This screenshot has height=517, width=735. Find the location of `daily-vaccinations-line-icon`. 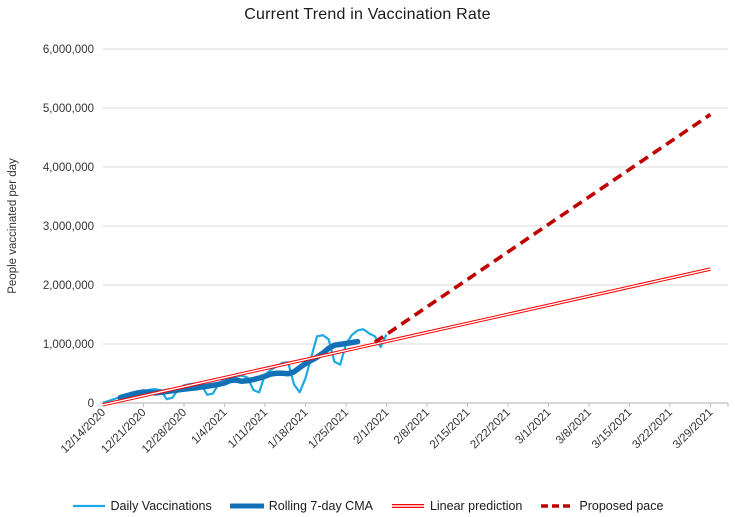

daily-vaccinations-line-icon is located at coordinates (88, 506).